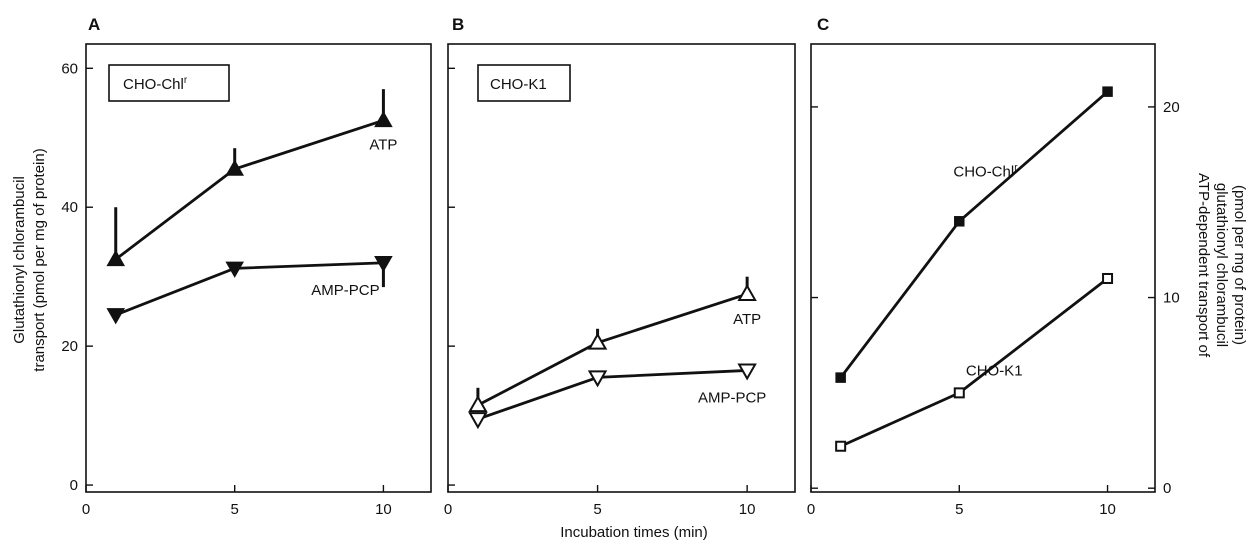  I want to click on right-y-axis-title-line3: (pmol per mg of protein), so click(1239, 265).